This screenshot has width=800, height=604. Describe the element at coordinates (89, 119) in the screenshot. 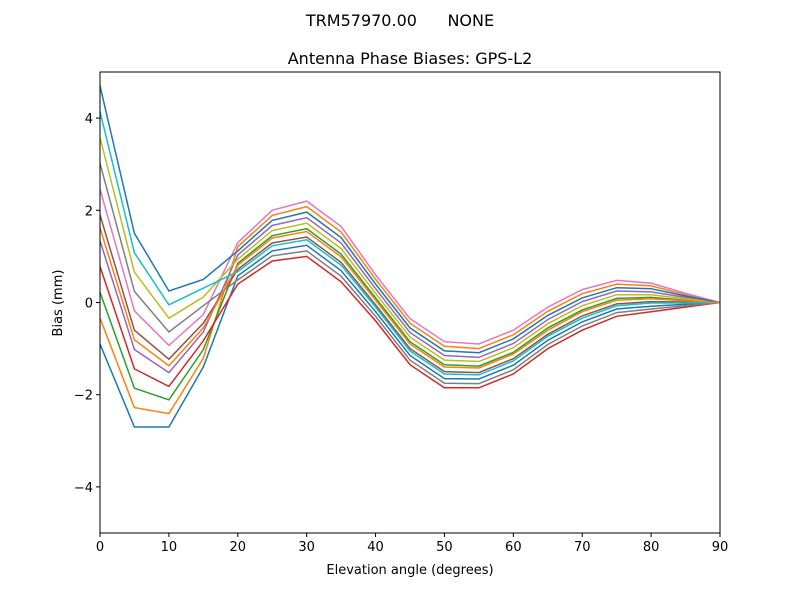

I see `y-tick-label: 4` at that location.